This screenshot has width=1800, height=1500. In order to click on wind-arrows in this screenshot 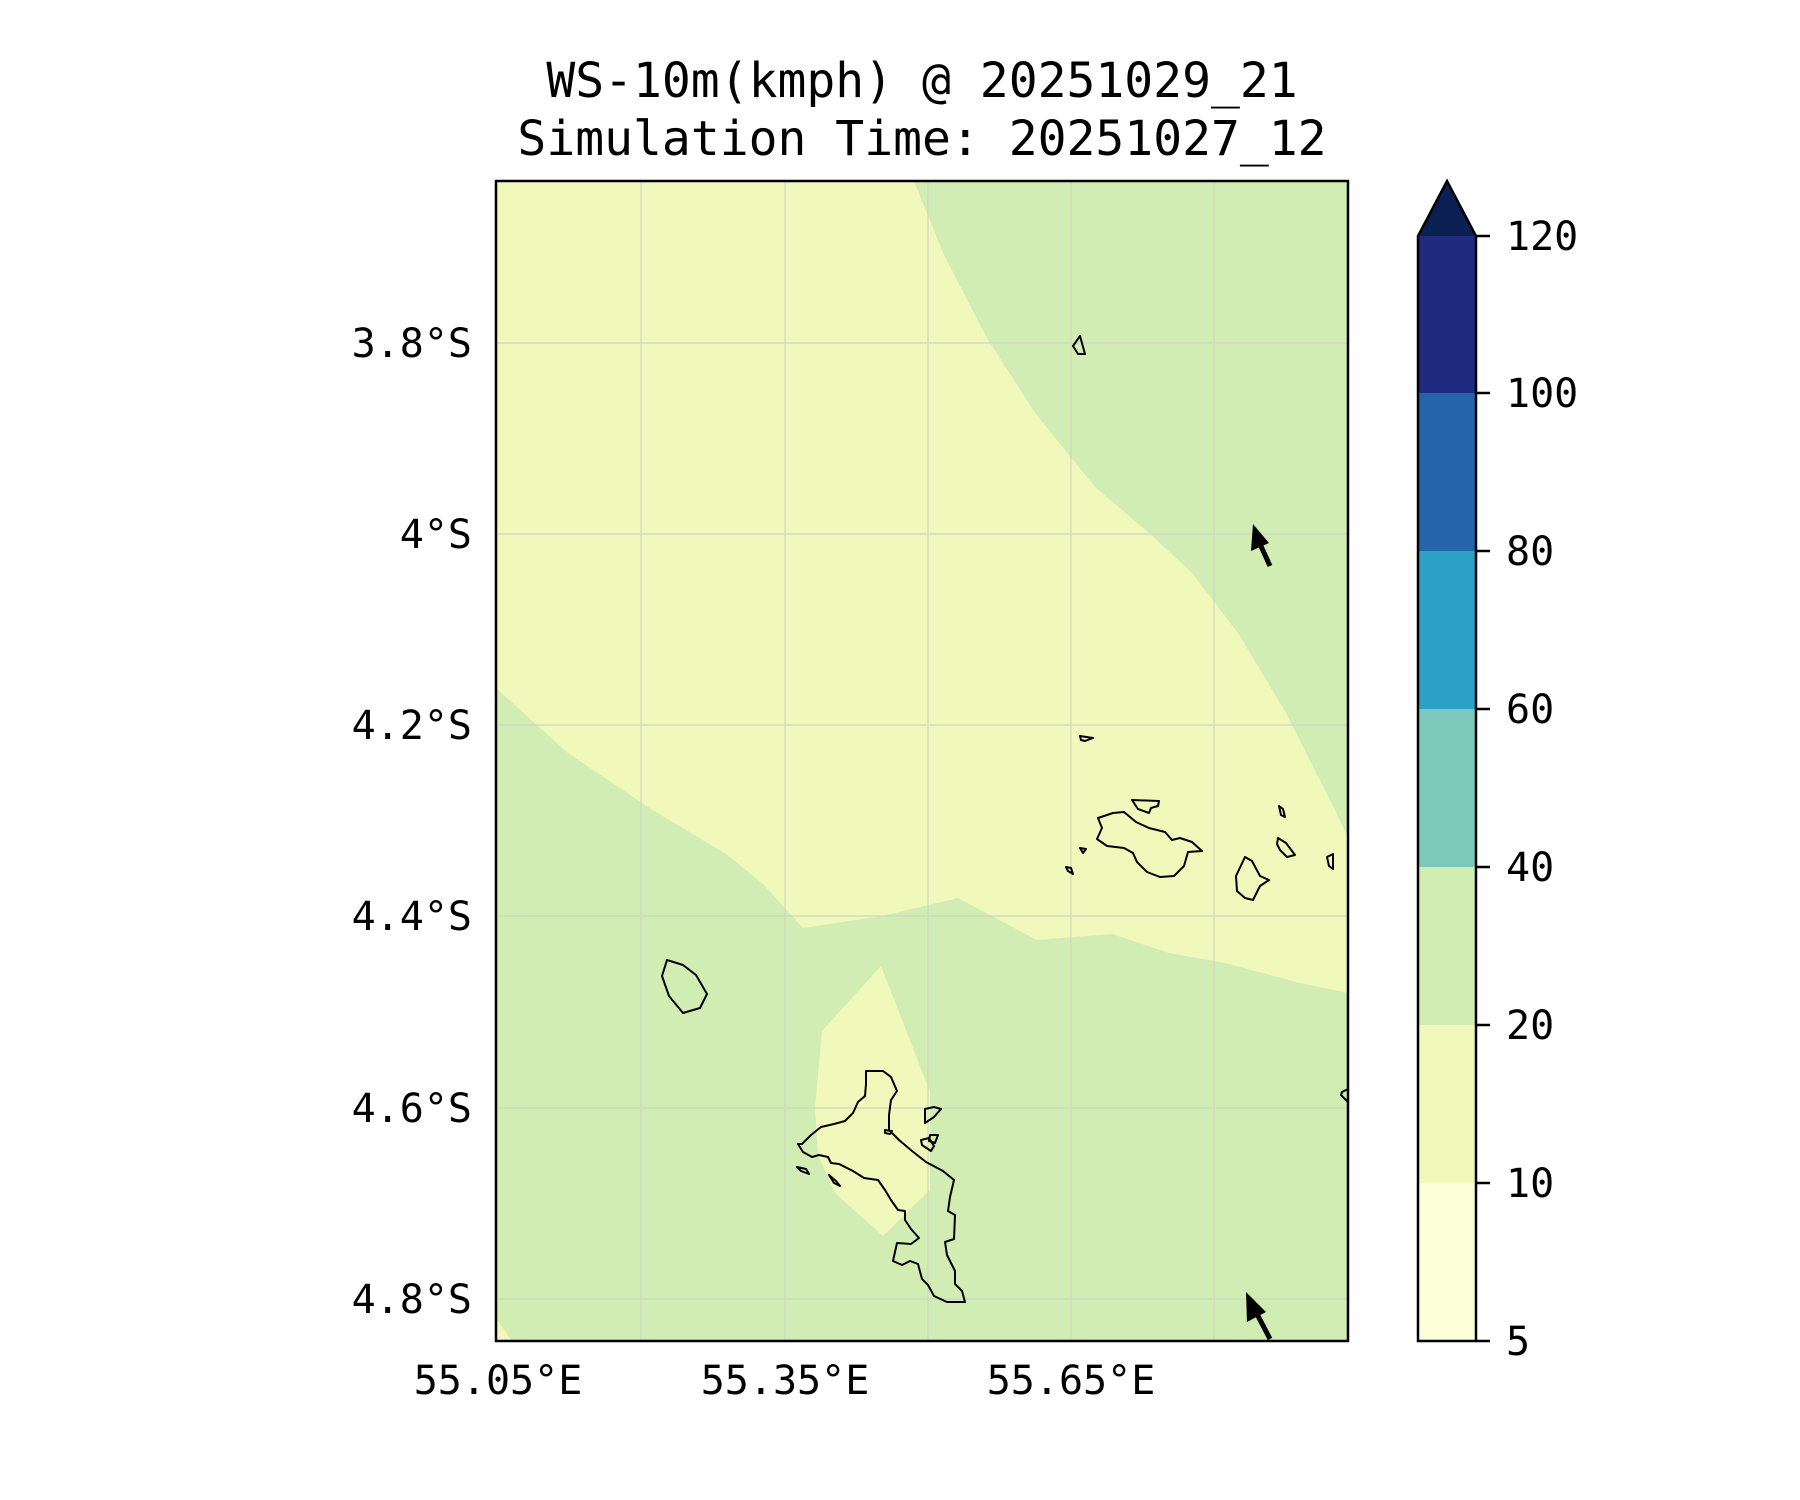, I will do `click(1259, 932)`.